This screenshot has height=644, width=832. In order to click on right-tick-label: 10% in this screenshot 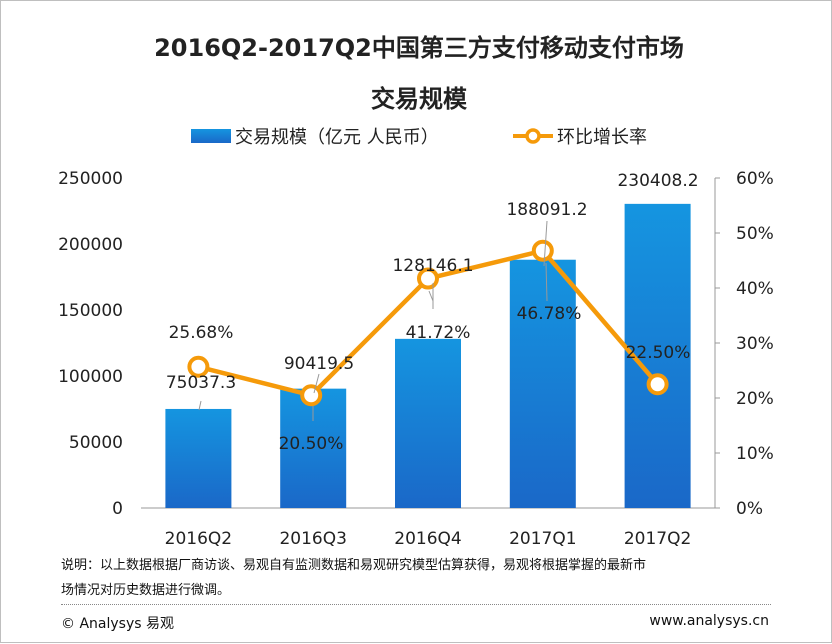, I will do `click(755, 454)`.